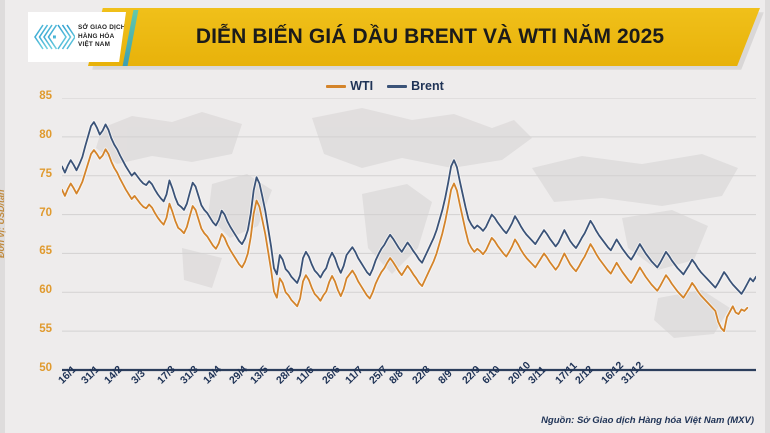 Image resolution: width=770 pixels, height=433 pixels. I want to click on y-tick-75: 75, so click(45, 173).